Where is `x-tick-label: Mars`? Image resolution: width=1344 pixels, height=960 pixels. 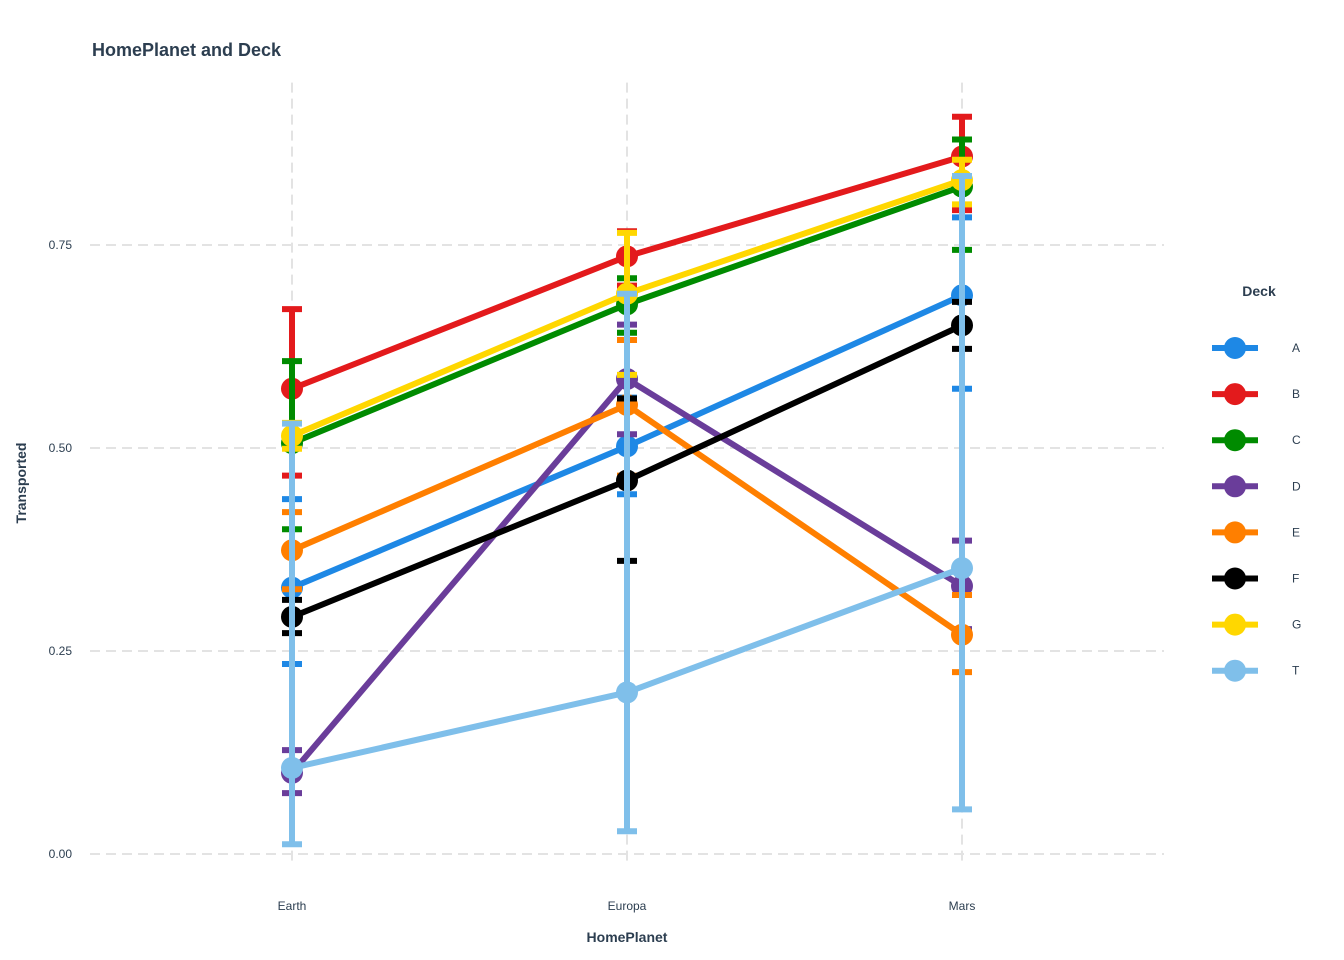 x-tick-label: Mars is located at coordinates (962, 906).